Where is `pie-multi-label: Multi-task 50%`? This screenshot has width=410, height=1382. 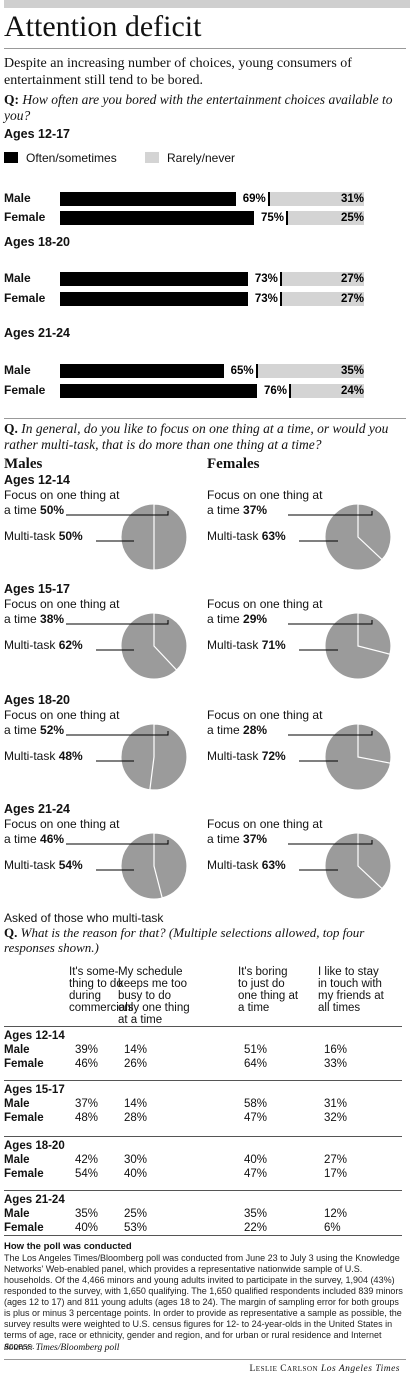
pie-multi-label: Multi-task 50% is located at coordinates (43, 536).